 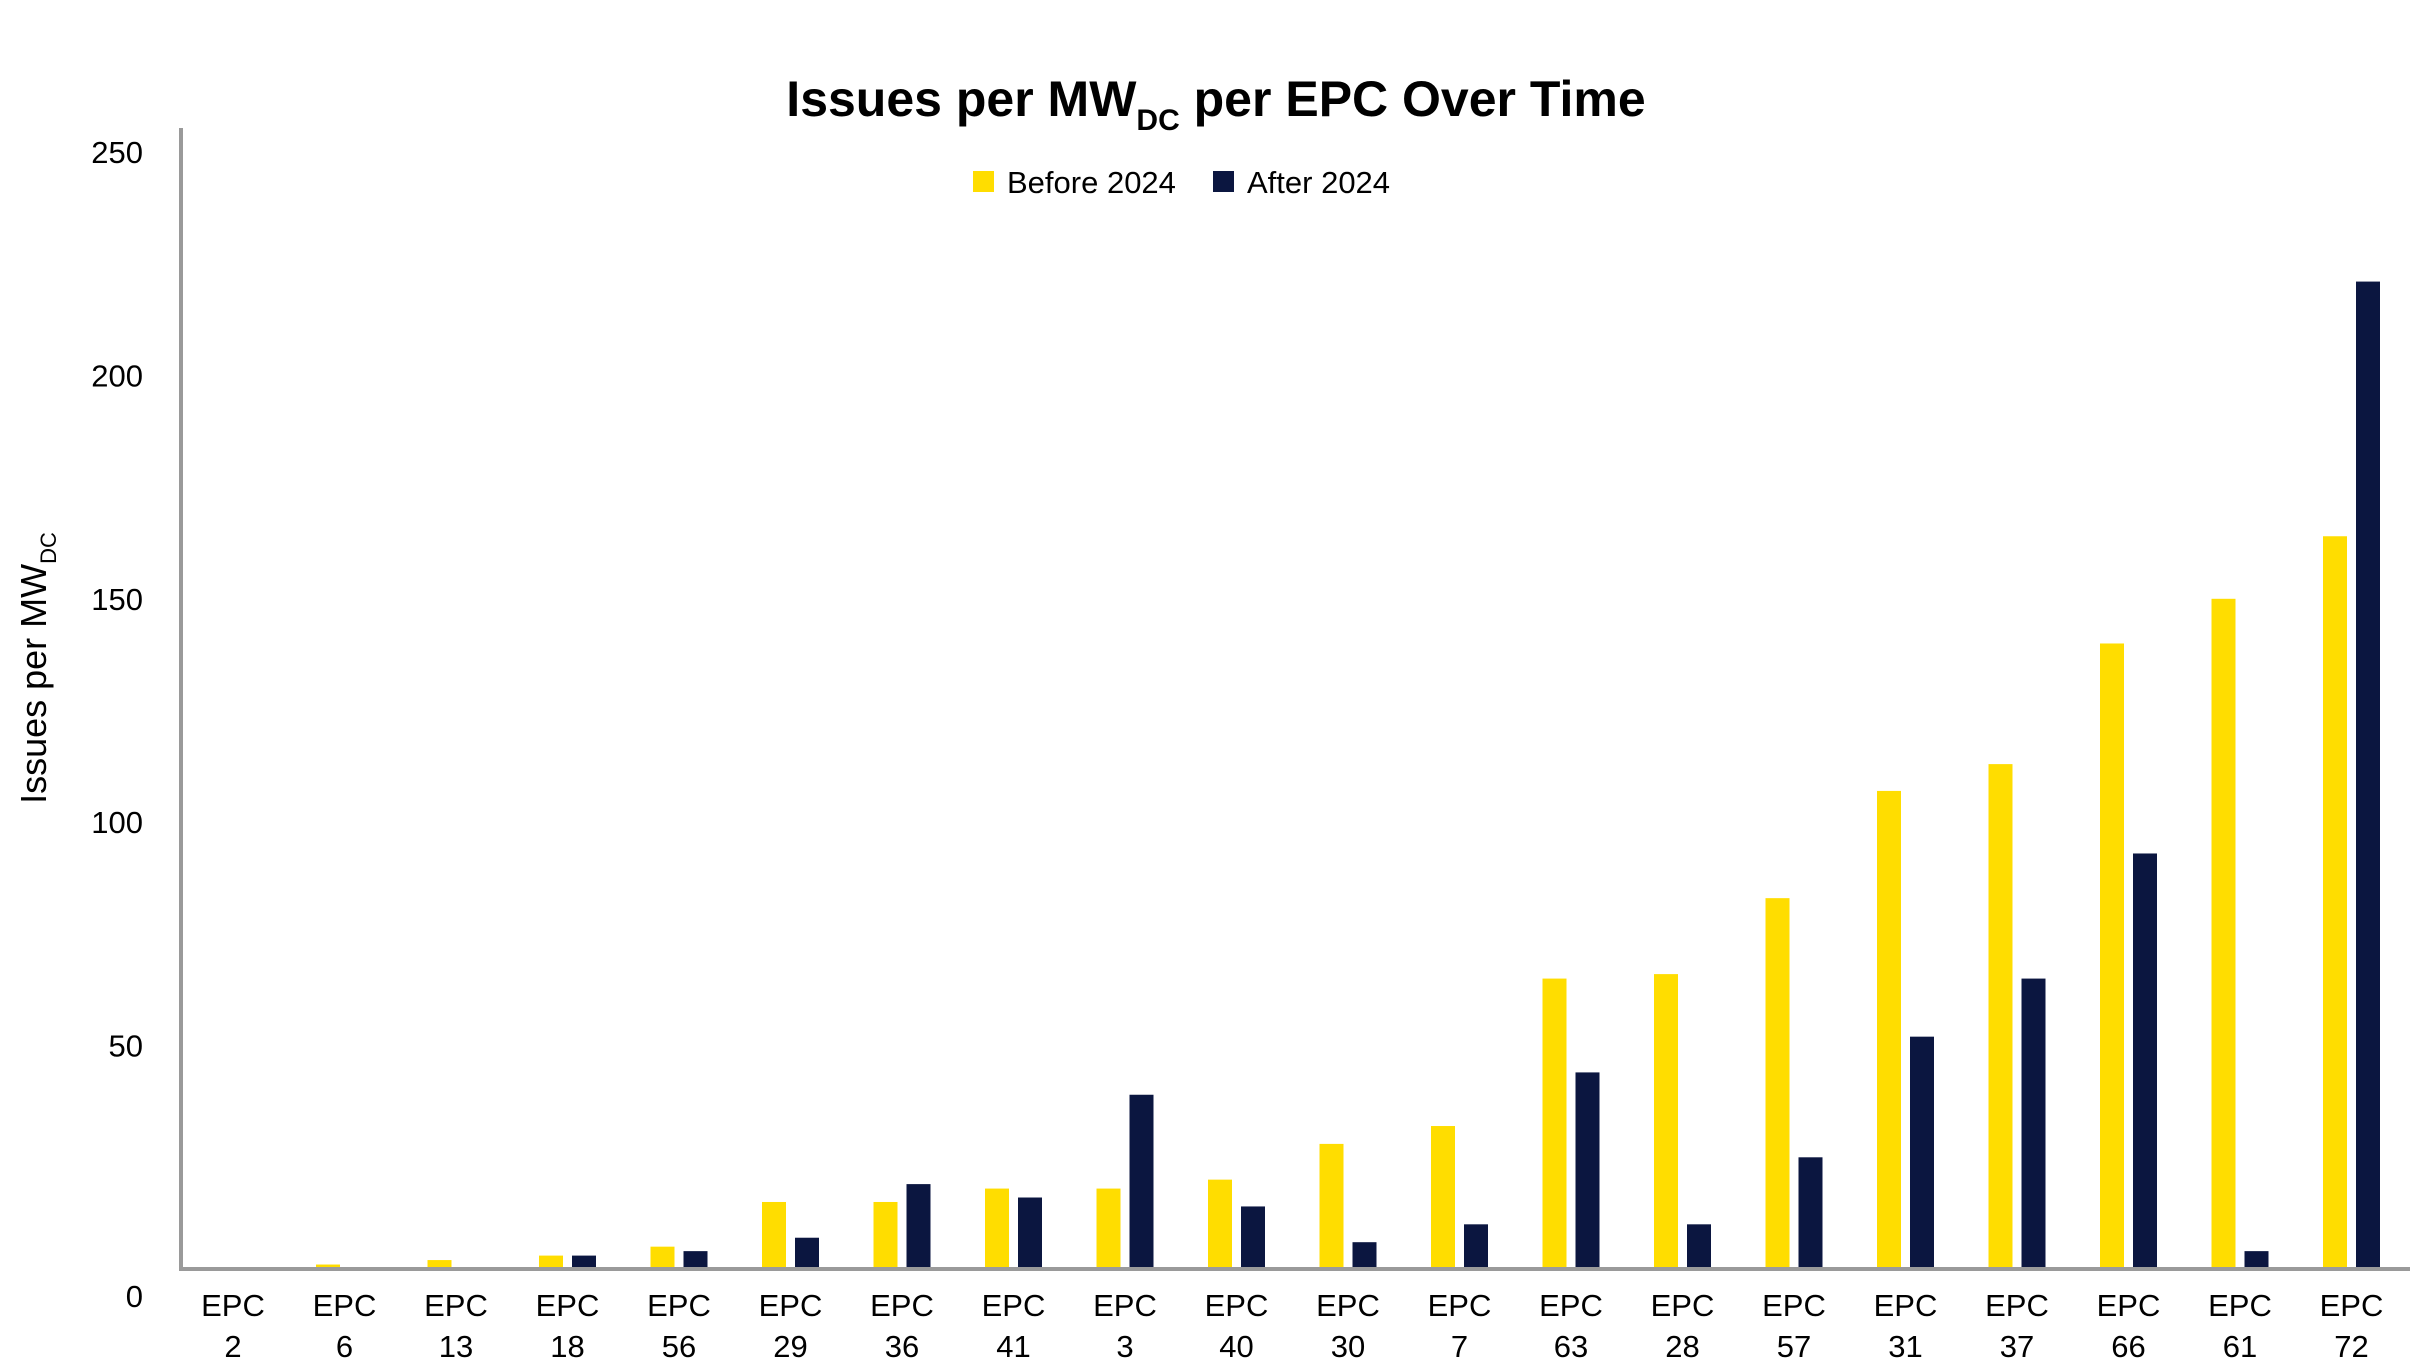 I want to click on x-category-label: EPC 72, so click(x=2352, y=1325).